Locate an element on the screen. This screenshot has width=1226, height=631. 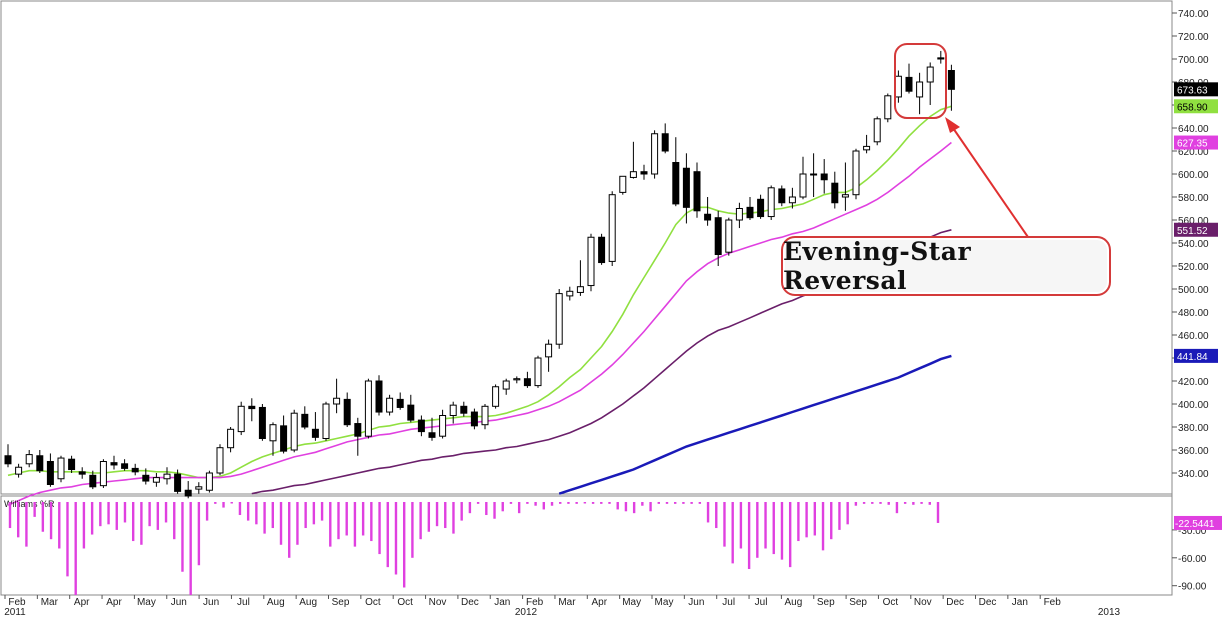
y-tick-label: 580.00 is located at coordinates (1193, 198).